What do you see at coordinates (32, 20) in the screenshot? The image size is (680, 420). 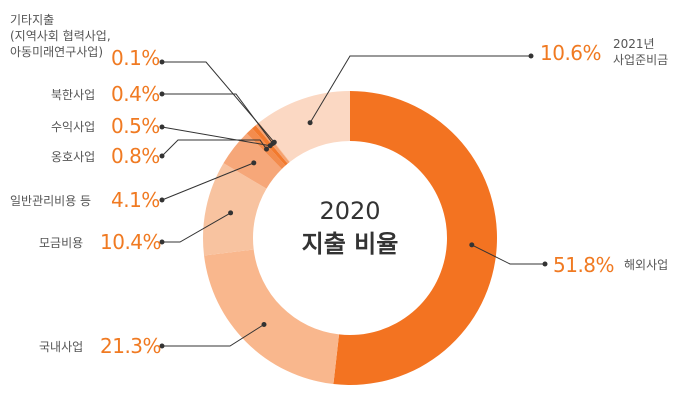 I see `slice-label-other-line1: 기타지출` at bounding box center [32, 20].